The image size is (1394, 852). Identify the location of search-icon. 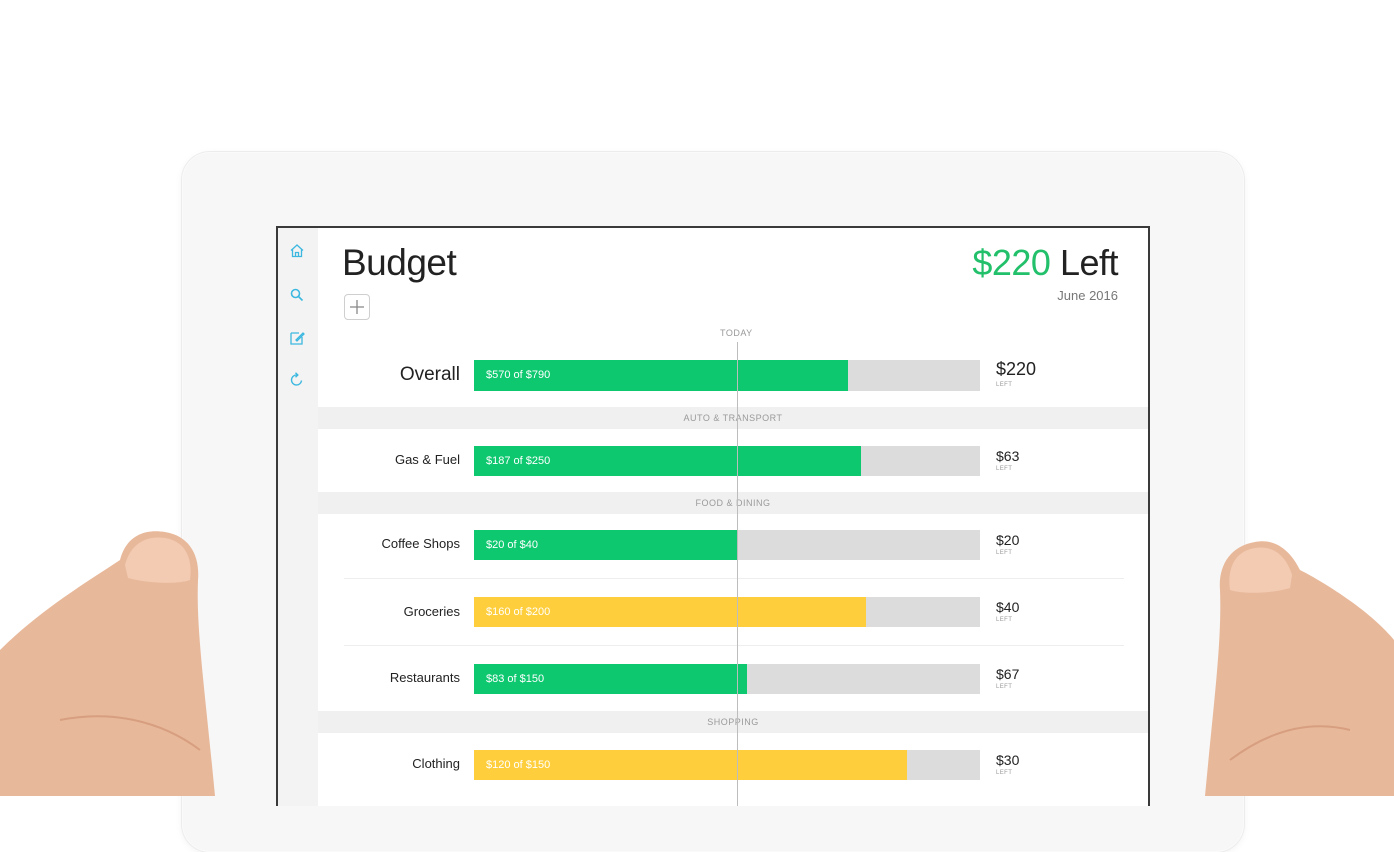
(297, 295).